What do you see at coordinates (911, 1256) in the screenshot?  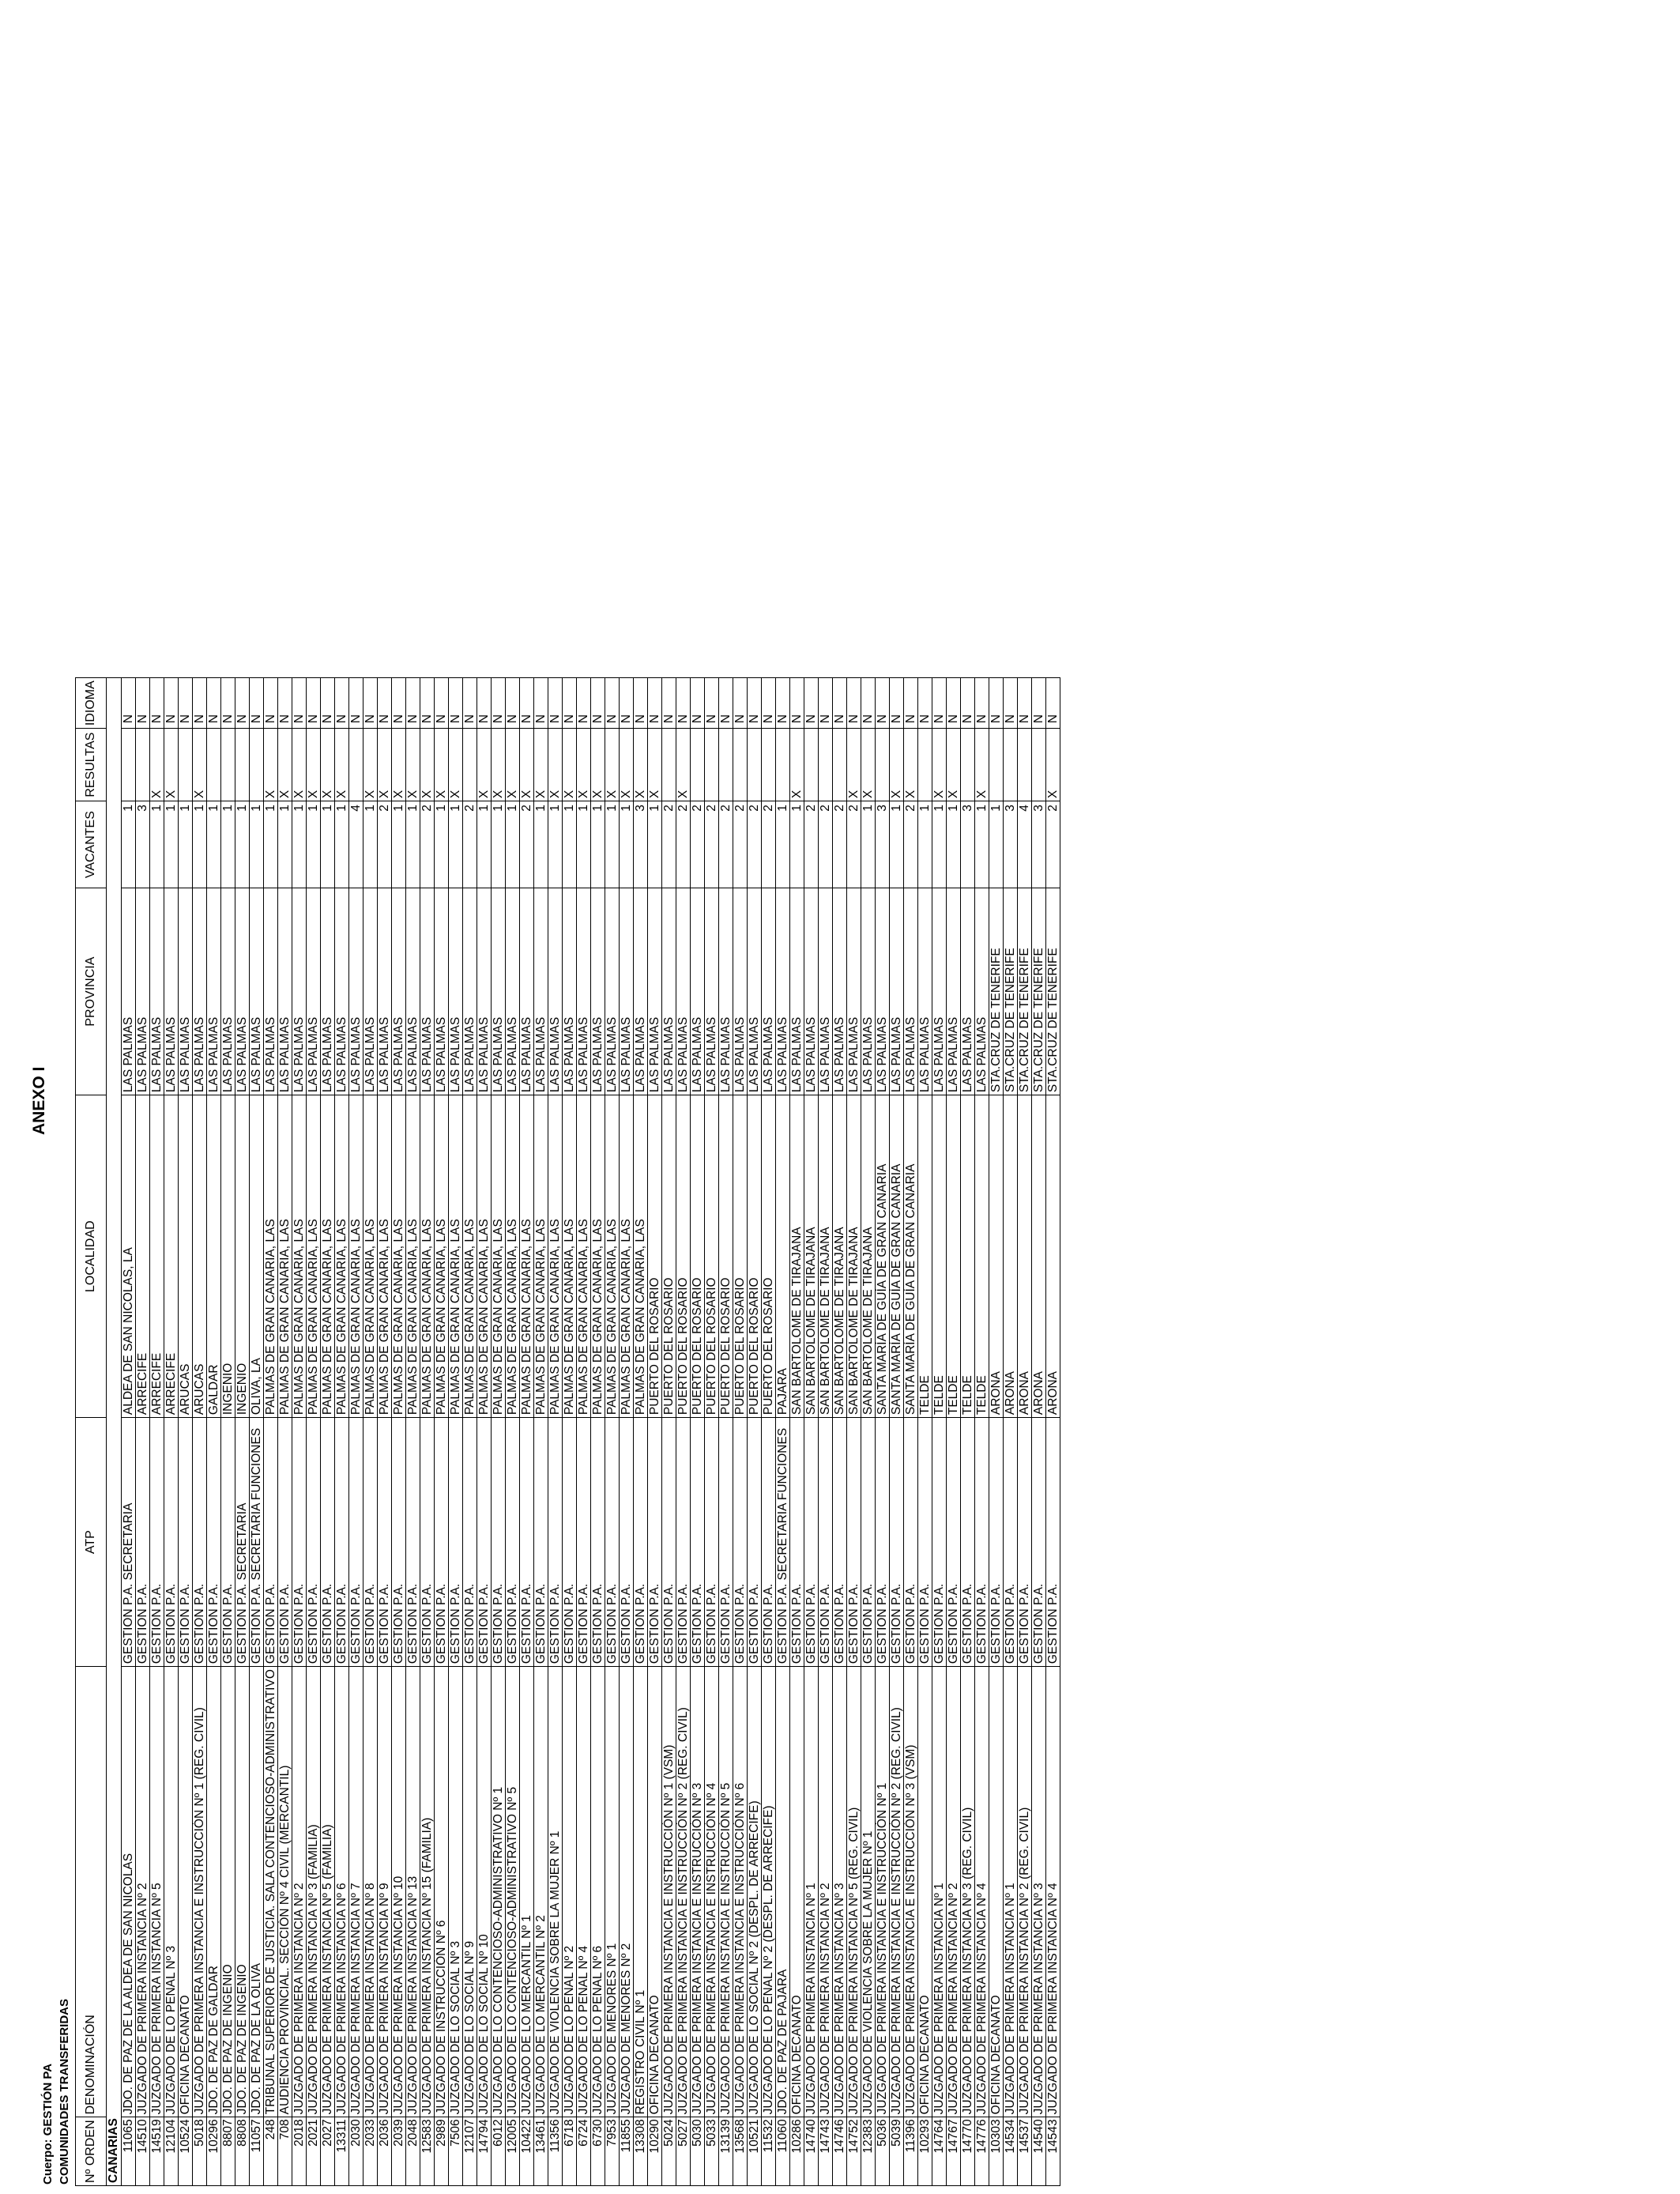 I see `localidad-cell: SANTA MARÍA DE GUÍA DE GRAN CANARIA` at bounding box center [911, 1256].